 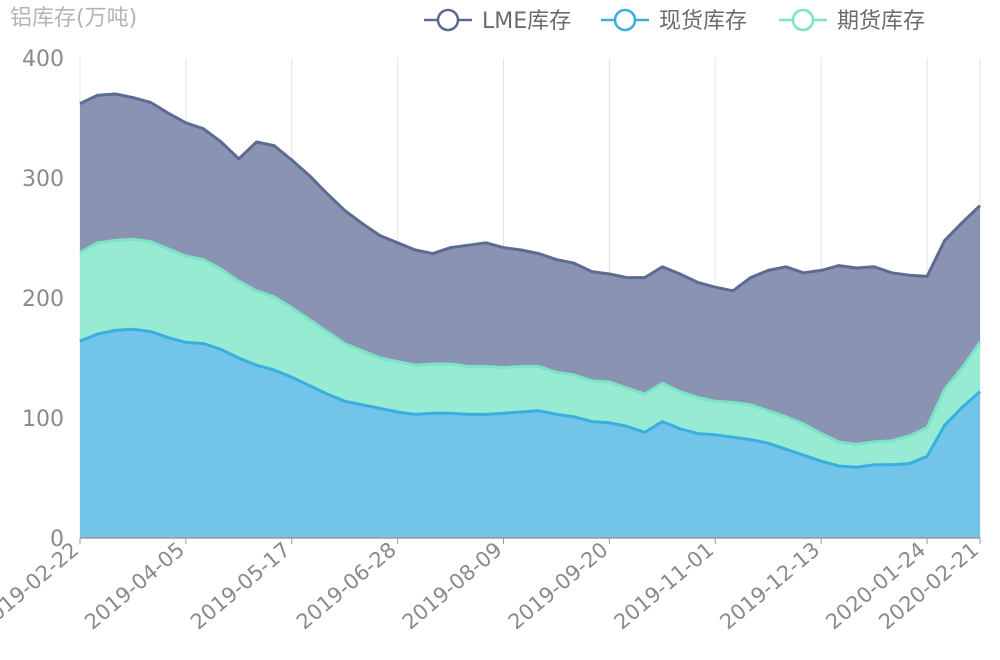 I want to click on x-tick-label: 2019-05-17, so click(x=240, y=585).